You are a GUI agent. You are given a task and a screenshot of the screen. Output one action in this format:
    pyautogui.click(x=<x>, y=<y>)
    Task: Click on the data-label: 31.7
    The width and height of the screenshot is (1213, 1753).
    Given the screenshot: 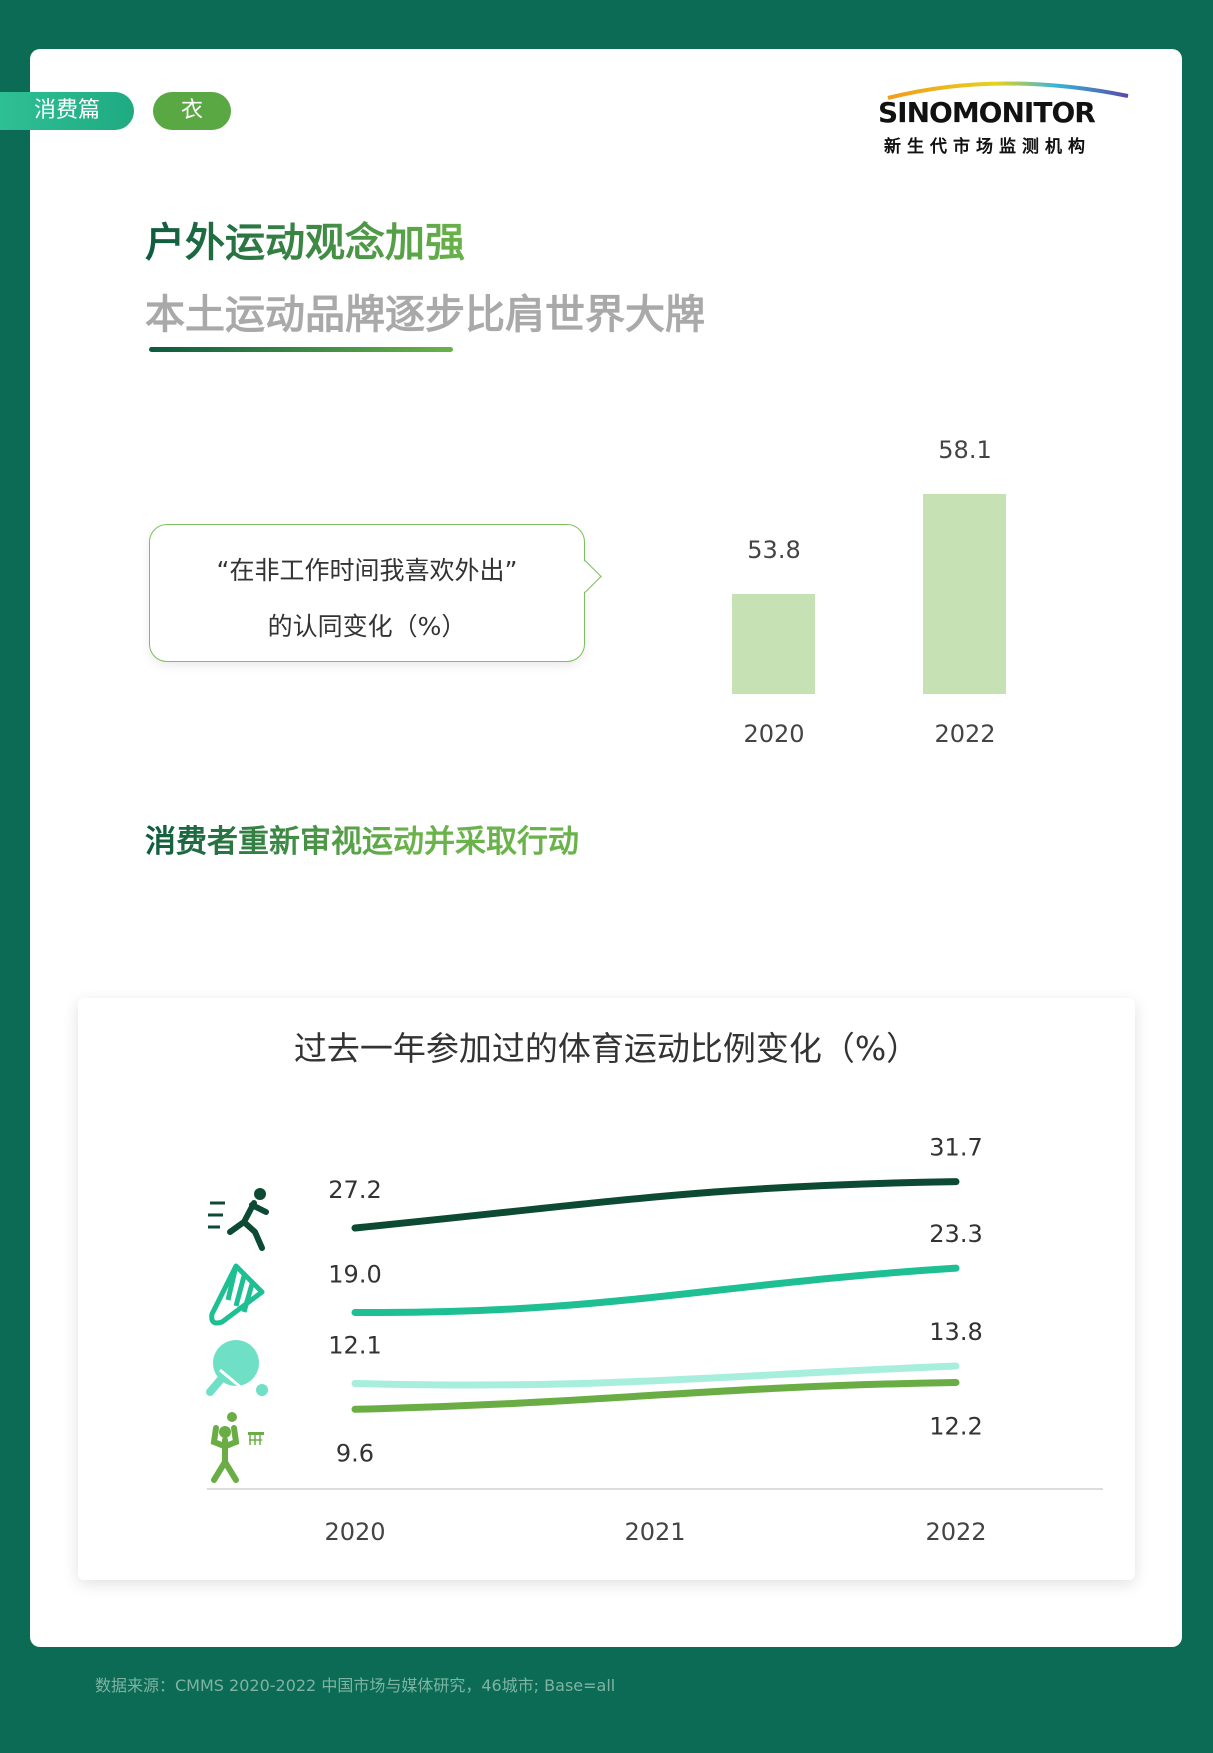 What is the action you would take?
    pyautogui.click(x=955, y=1148)
    